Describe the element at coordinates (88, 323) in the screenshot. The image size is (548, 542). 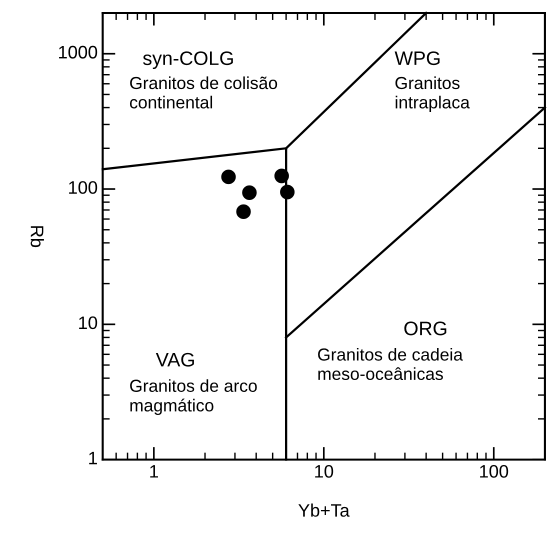
I see `y-tick-label: 10` at that location.